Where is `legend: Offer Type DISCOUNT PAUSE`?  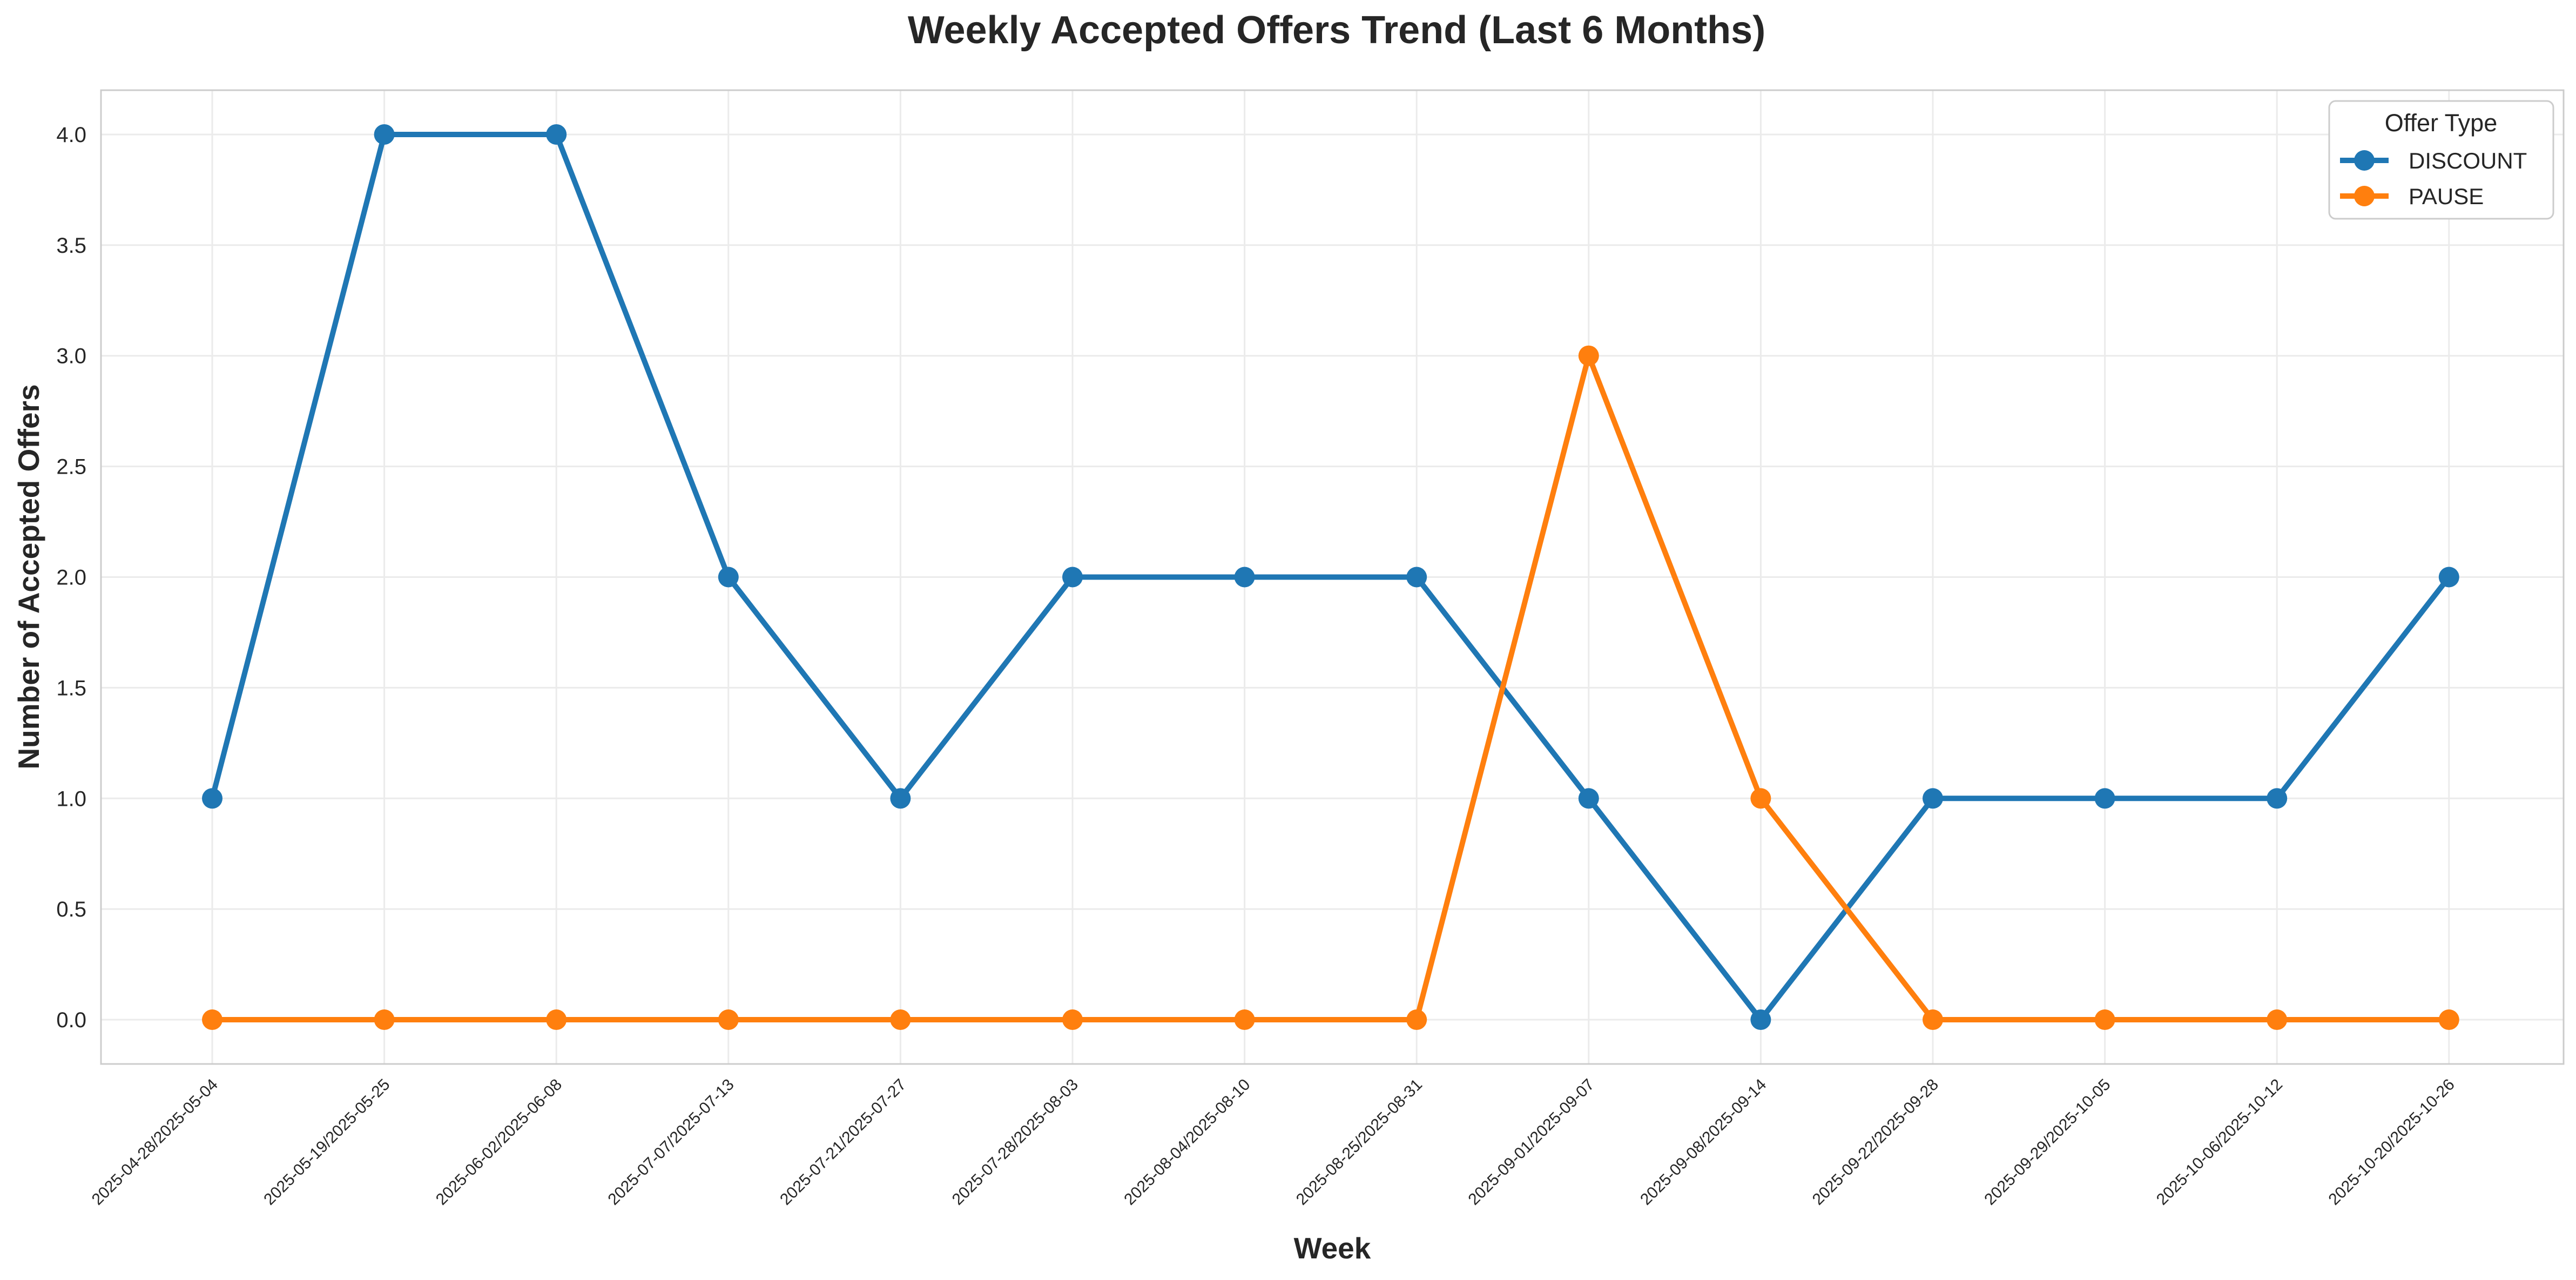 legend: Offer Type DISCOUNT PAUSE is located at coordinates (2441, 160).